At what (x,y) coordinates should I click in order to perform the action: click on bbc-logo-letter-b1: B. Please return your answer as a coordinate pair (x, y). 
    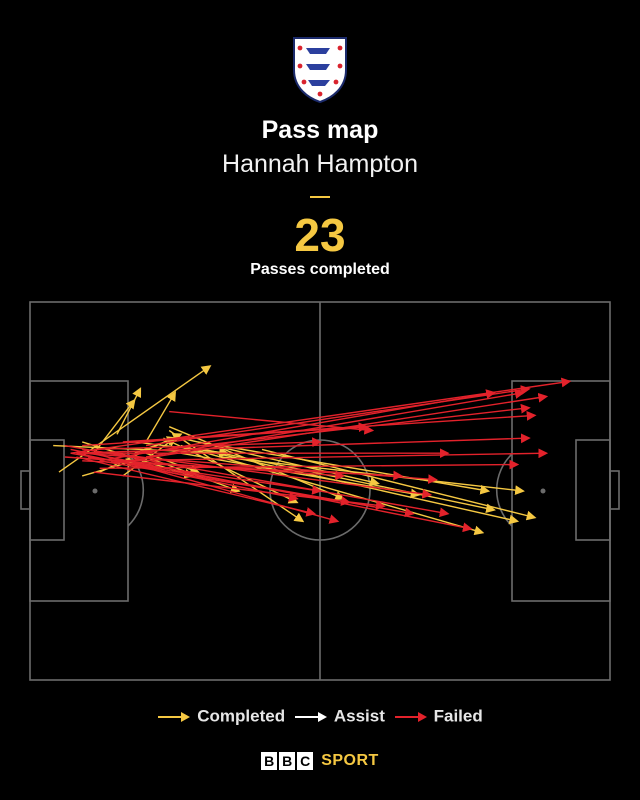
    Looking at the image, I should click on (269, 761).